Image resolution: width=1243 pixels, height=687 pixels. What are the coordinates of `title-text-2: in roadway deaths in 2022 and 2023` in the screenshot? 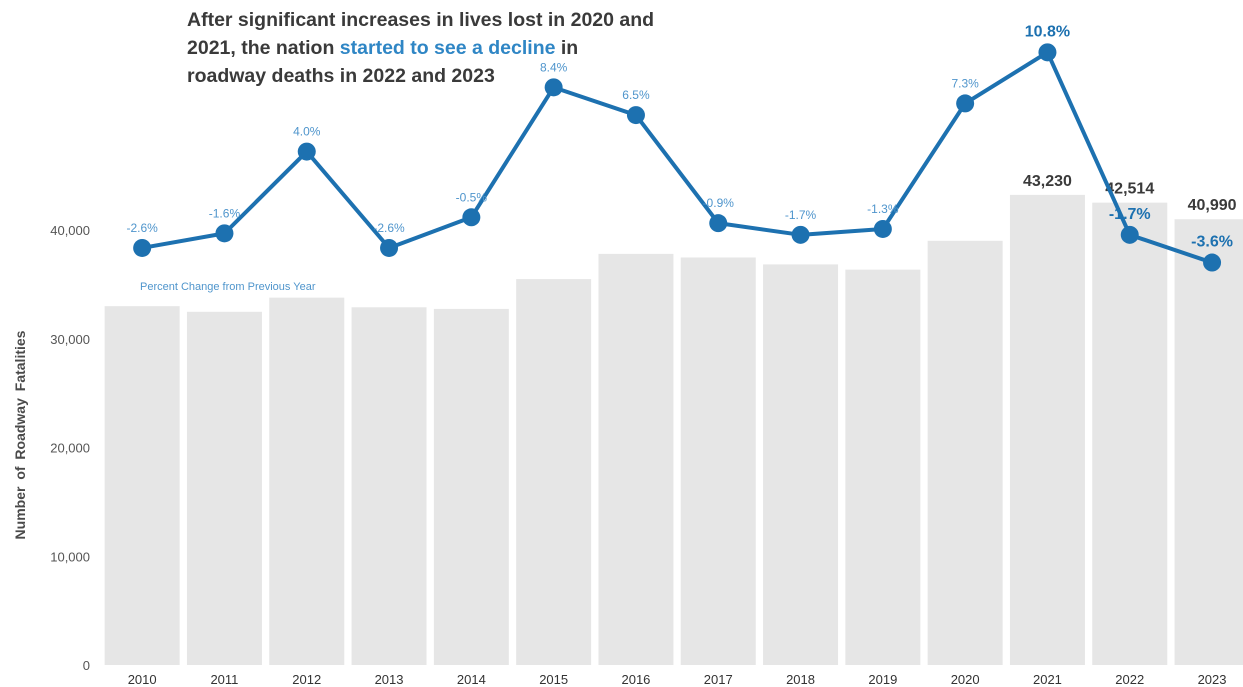 It's located at (383, 62).